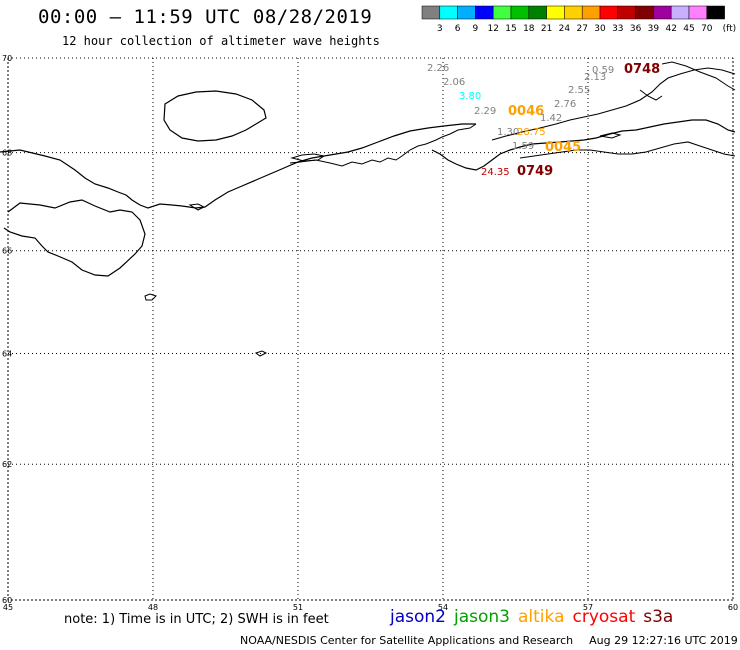 This screenshot has width=740, height=650. I want to click on wave-height-label: 2.76, so click(565, 104).